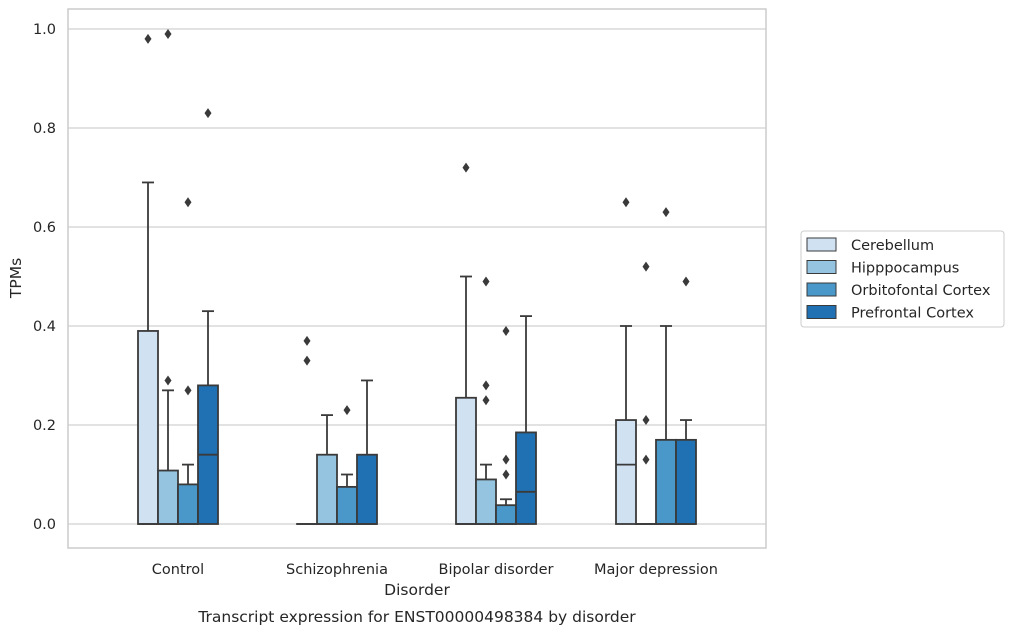 This screenshot has width=1014, height=634. What do you see at coordinates (892, 246) in the screenshot?
I see `legend-label: Cerebellum` at bounding box center [892, 246].